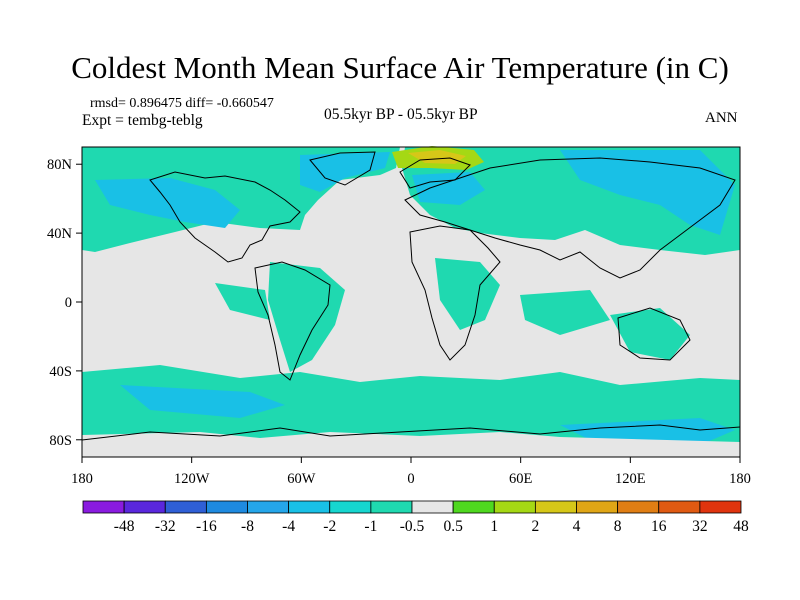 The height and width of the screenshot is (600, 800). What do you see at coordinates (494, 526) in the screenshot?
I see `colorbar-label: 1` at bounding box center [494, 526].